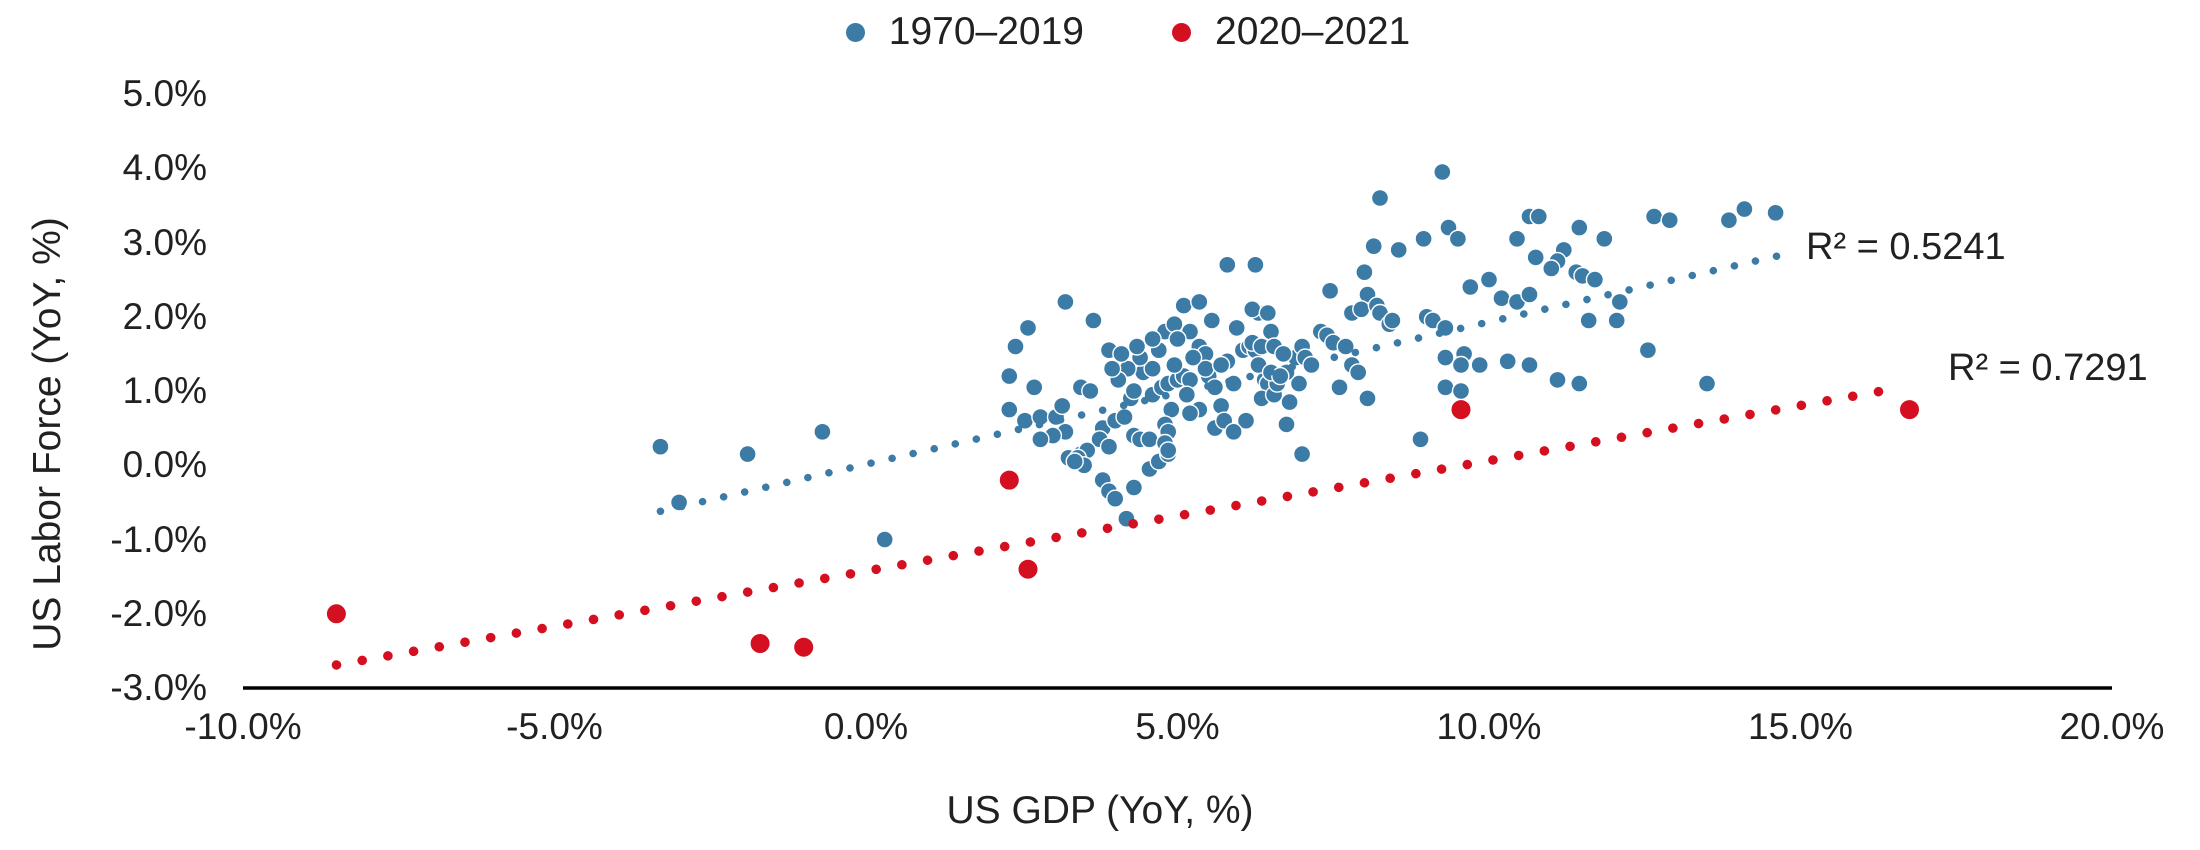 The height and width of the screenshot is (850, 2200). What do you see at coordinates (164, 465) in the screenshot?
I see `y-tick-label: 0.0%` at bounding box center [164, 465].